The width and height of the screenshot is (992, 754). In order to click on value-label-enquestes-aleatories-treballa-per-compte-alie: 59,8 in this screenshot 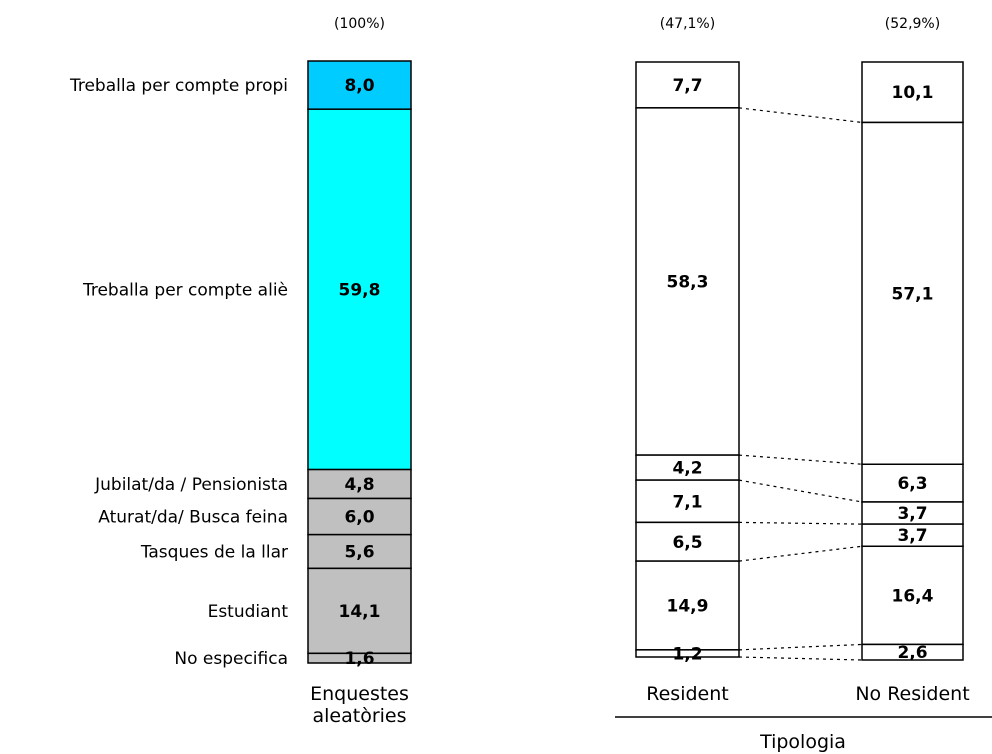, I will do `click(360, 290)`.